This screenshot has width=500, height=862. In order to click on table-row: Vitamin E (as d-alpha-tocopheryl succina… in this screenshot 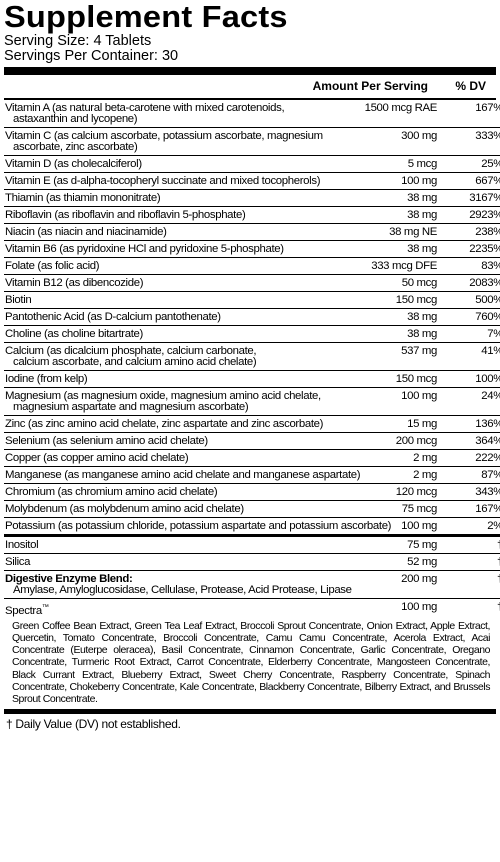, I will do `click(252, 181)`.